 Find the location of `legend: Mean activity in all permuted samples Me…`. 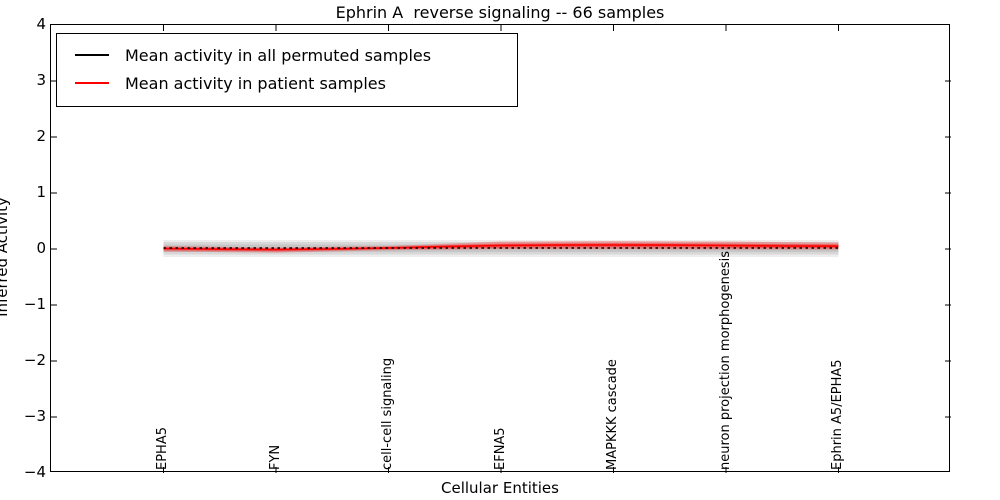

legend: Mean activity in all permuted samples Me… is located at coordinates (287, 70).